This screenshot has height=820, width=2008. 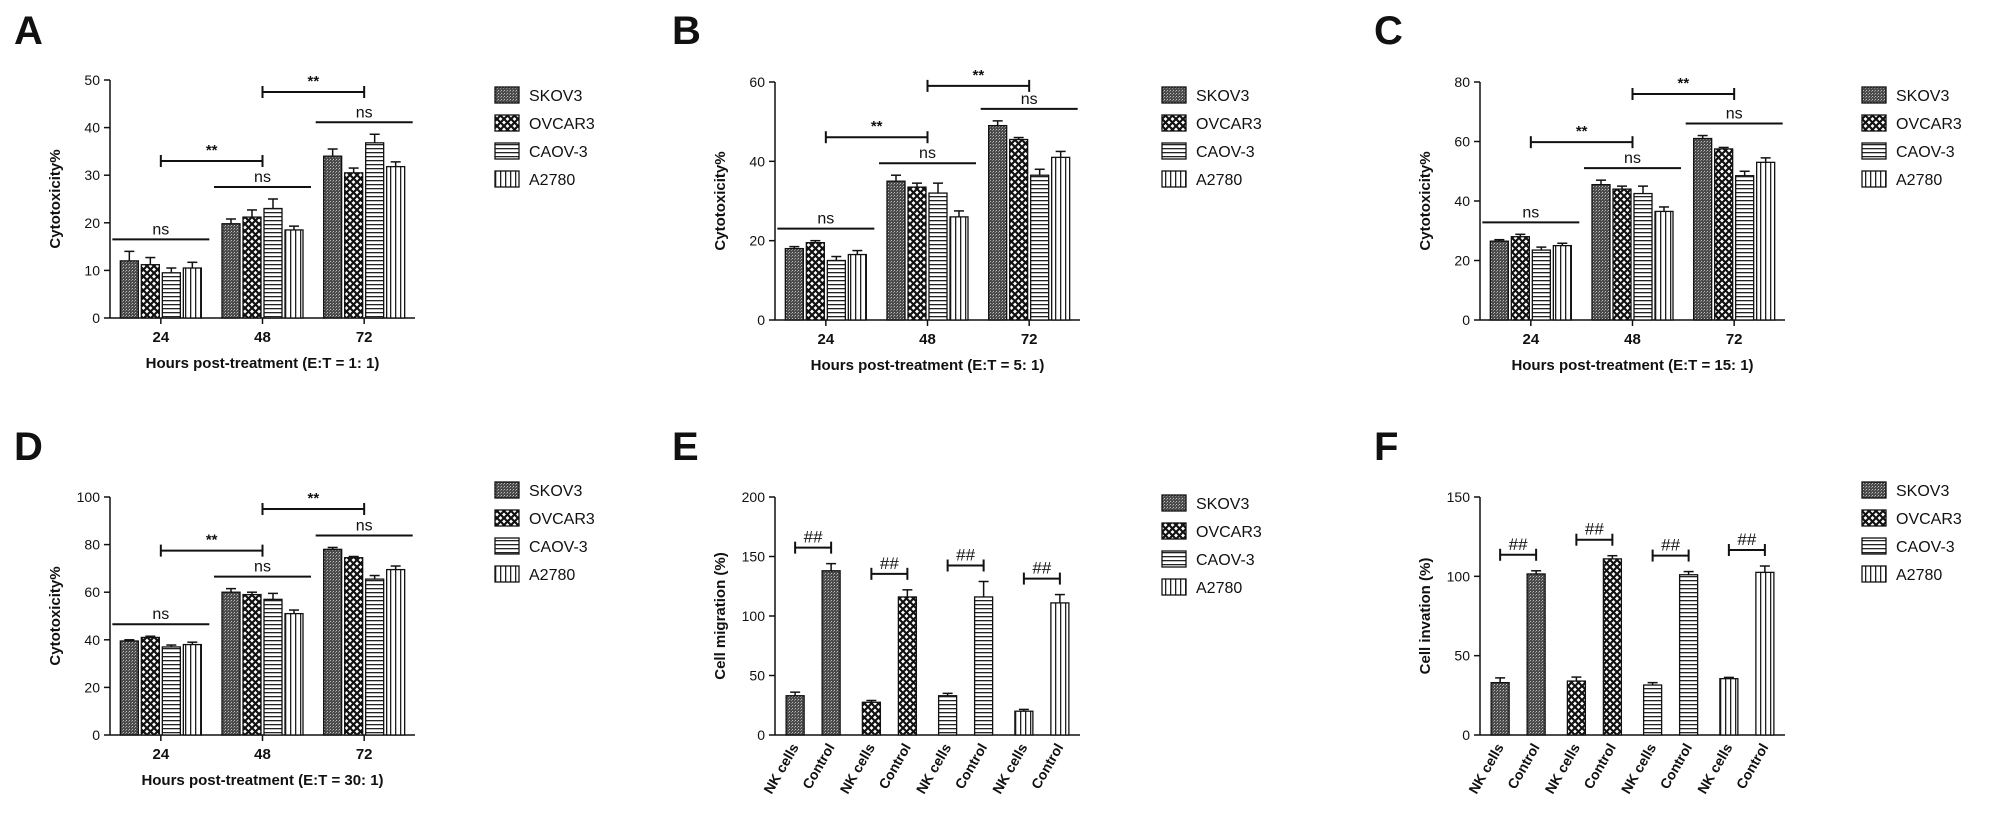 I want to click on x-axis-label: Hours post-treatment (E:T = 15: 1), so click(x=1632, y=365).